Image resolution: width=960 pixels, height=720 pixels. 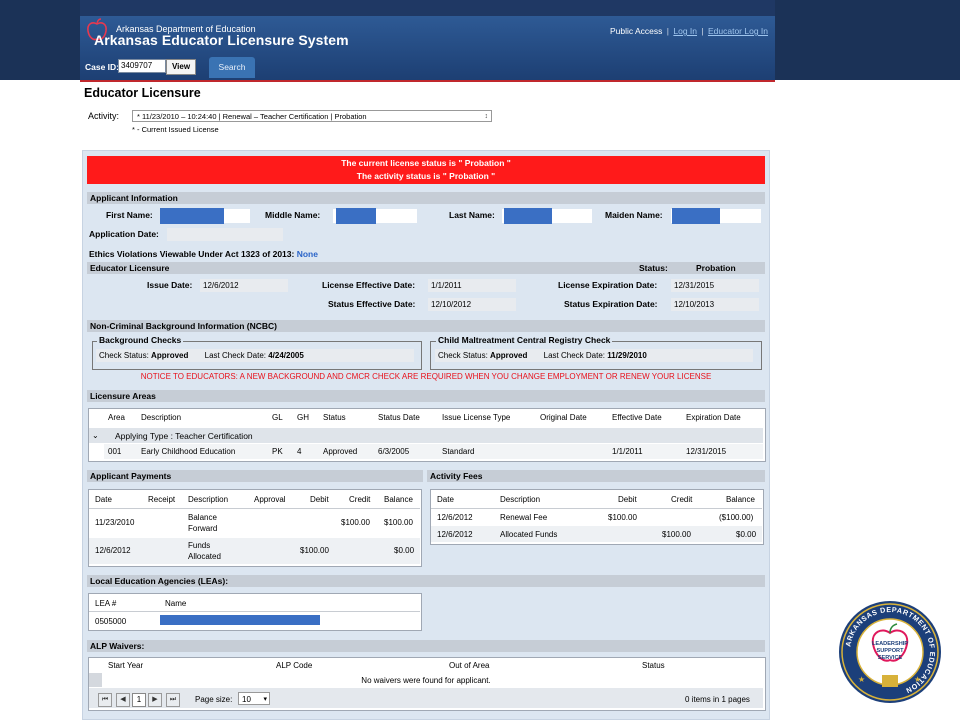 I want to click on status-effective-date-value: 12/10/2012, so click(x=472, y=304).